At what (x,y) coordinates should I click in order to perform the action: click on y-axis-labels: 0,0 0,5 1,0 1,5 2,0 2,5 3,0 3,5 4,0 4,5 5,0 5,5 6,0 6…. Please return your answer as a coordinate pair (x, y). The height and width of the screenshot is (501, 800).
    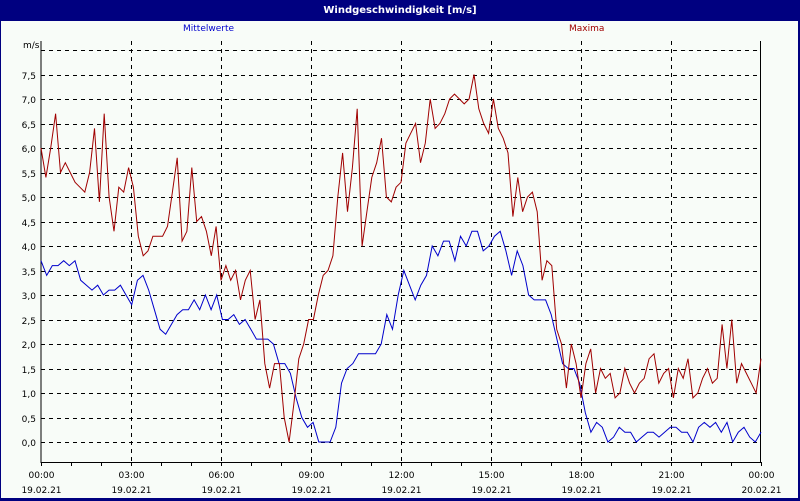
    Looking at the image, I should click on (29, 260).